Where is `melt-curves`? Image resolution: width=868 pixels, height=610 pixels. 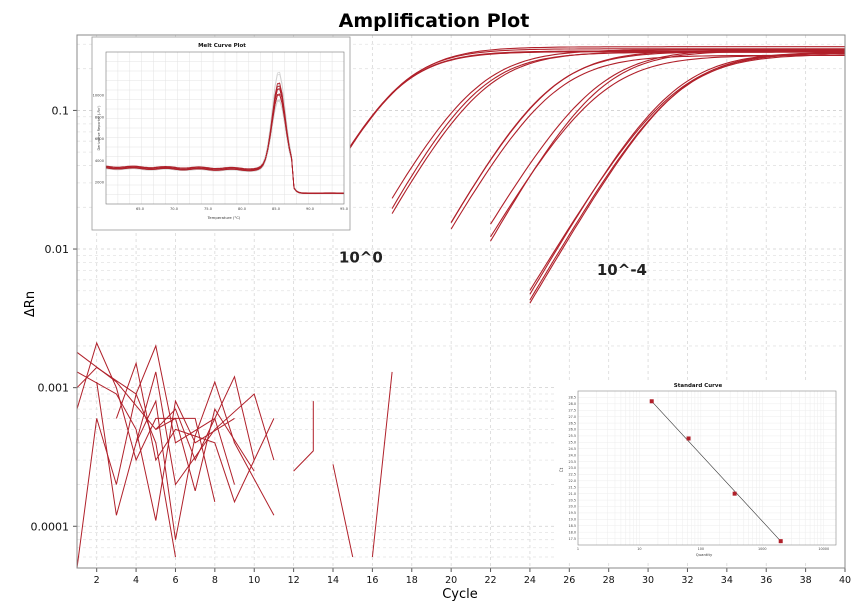
melt-curves is located at coordinates (225, 133).